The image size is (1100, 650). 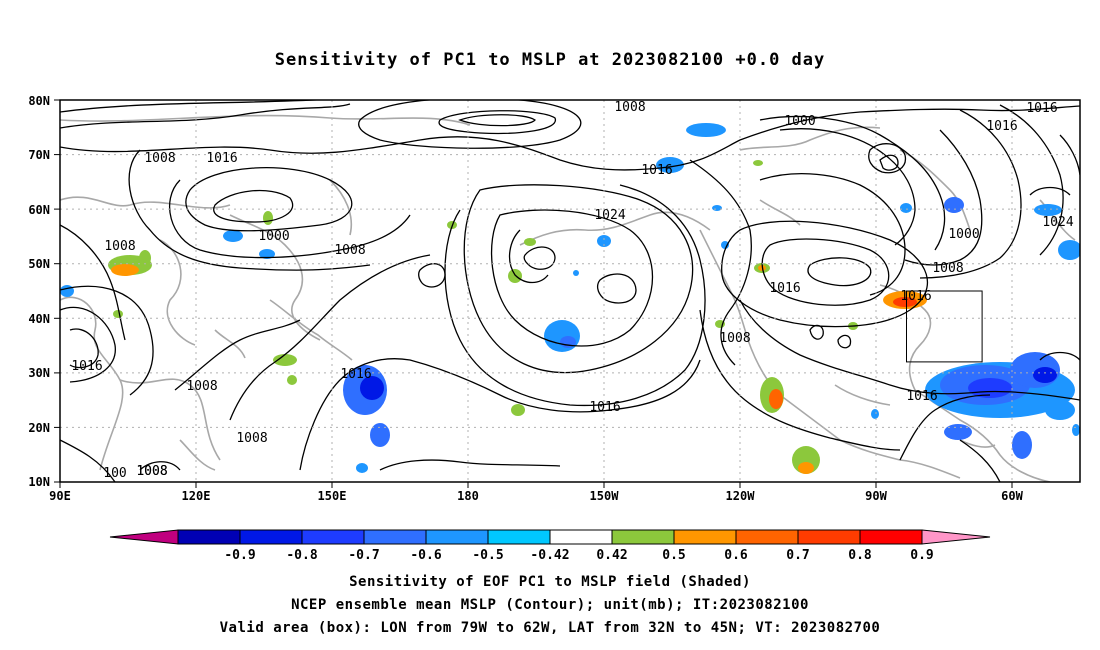 What do you see at coordinates (363, 555) in the screenshot?
I see `colorbar-label: -0.7` at bounding box center [363, 555].